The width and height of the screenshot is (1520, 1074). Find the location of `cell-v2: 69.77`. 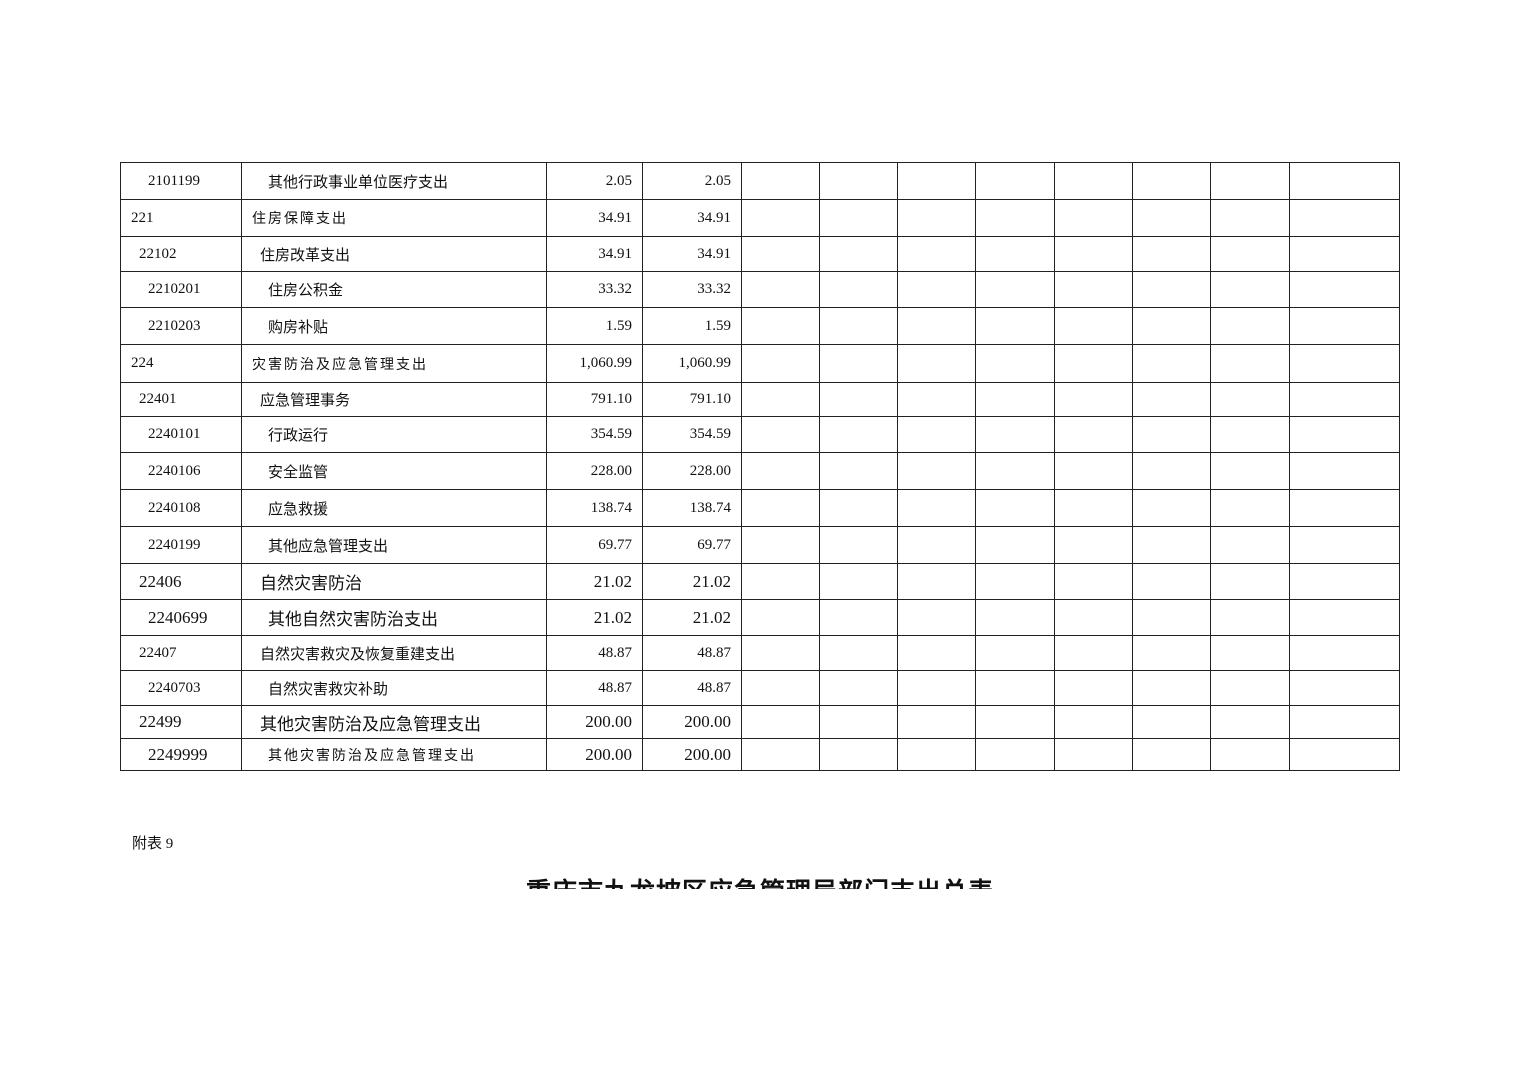

cell-v2: 69.77 is located at coordinates (692, 545).